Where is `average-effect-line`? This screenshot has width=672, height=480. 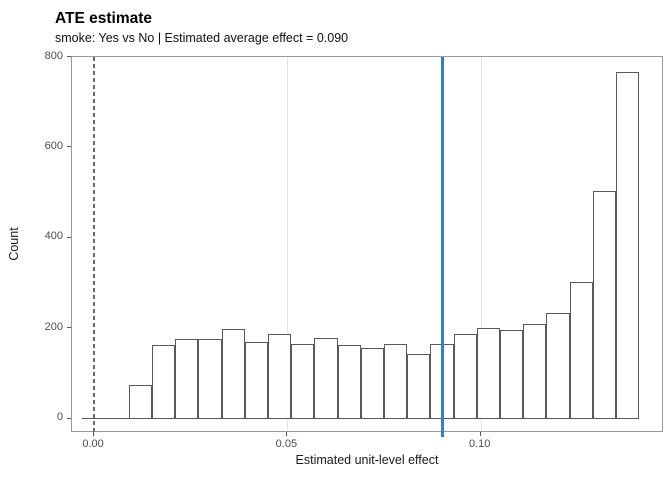
average-effect-line is located at coordinates (442, 247).